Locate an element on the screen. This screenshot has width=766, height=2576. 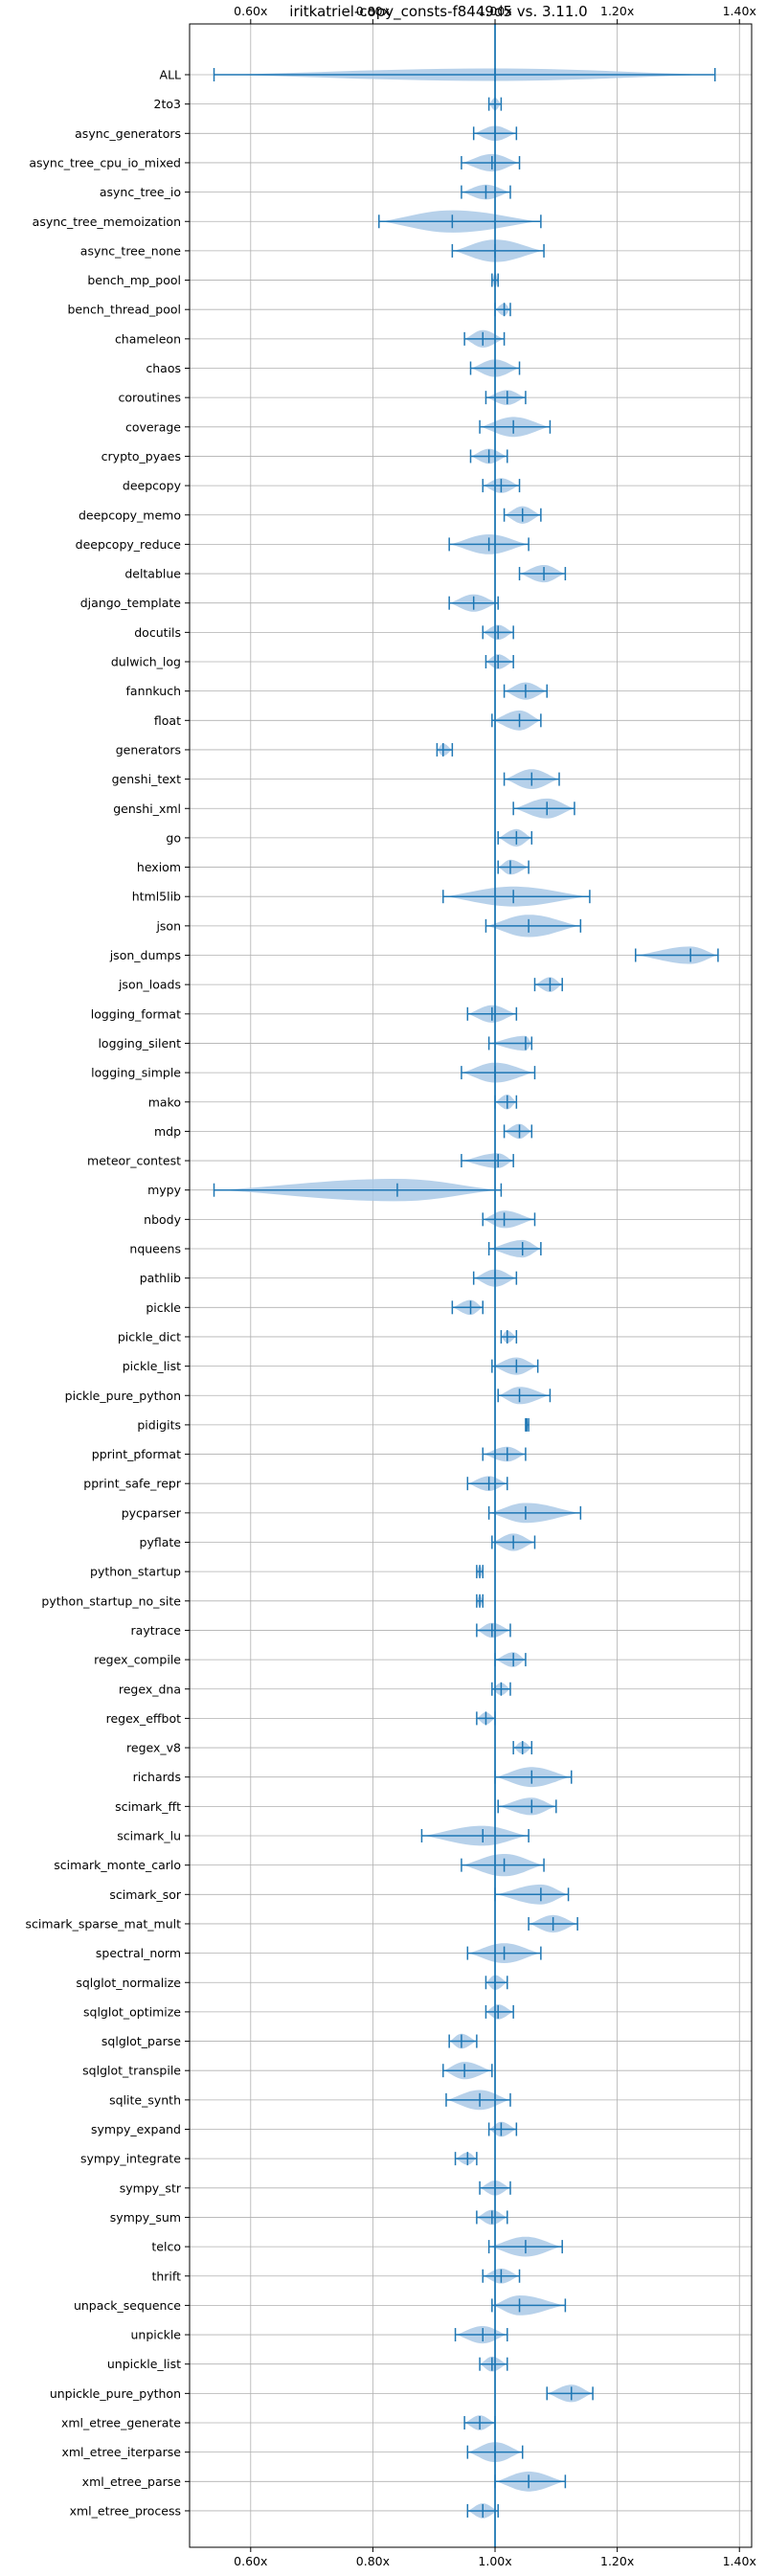
category-label: xml_etree_iterparse is located at coordinates (121, 2452).